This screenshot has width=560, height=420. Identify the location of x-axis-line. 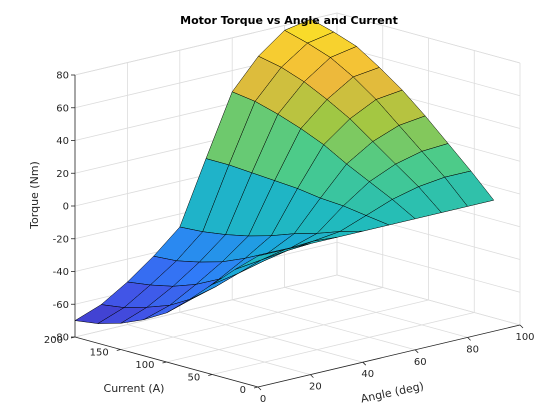
(389, 356).